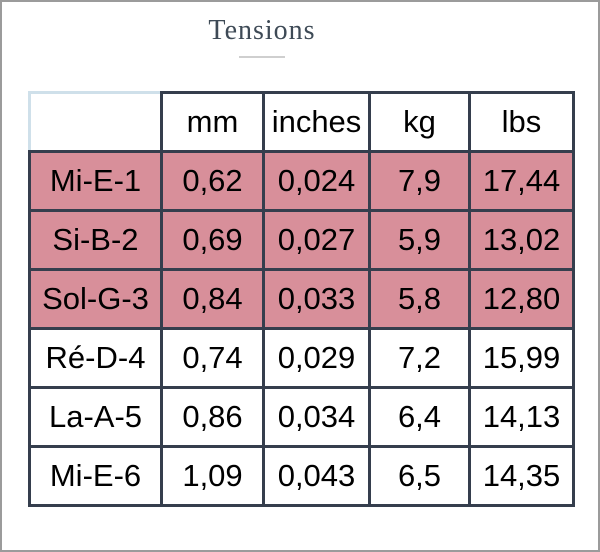 Image resolution: width=600 pixels, height=552 pixels. What do you see at coordinates (316, 358) in the screenshot?
I see `cell-inches: 0,029` at bounding box center [316, 358].